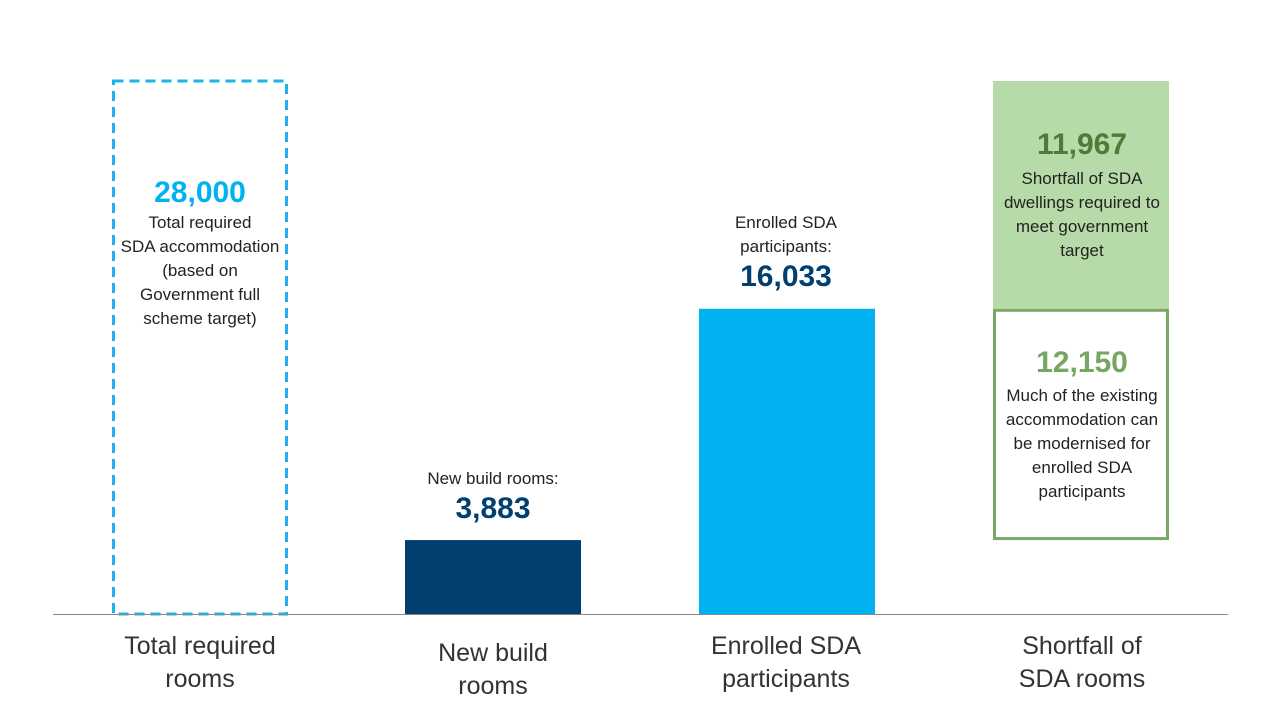  Describe the element at coordinates (200, 246) in the screenshot. I see `total-desc-line-2: SDA accommodation` at that location.